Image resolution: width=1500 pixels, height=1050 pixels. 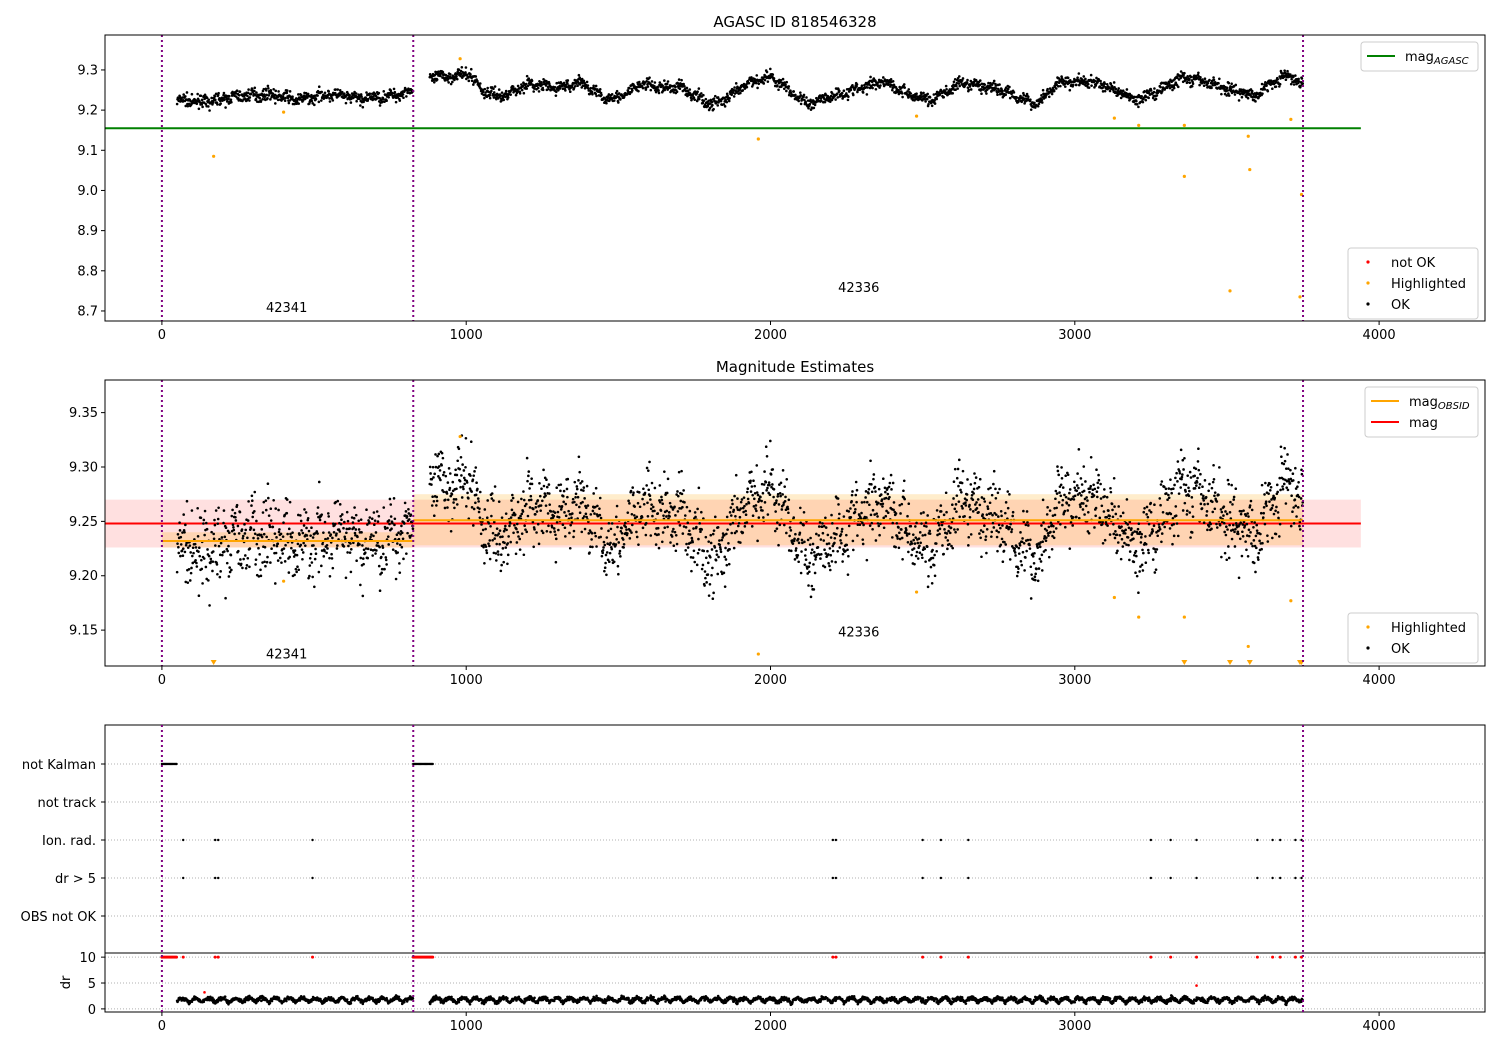 I want to click on y-tick-label: 9.1, so click(x=87, y=151).